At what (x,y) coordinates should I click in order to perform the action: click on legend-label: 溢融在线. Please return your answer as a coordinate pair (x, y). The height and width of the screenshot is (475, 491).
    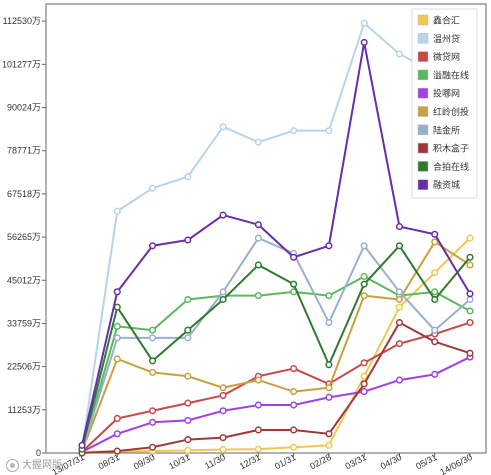
    Looking at the image, I should click on (451, 75).